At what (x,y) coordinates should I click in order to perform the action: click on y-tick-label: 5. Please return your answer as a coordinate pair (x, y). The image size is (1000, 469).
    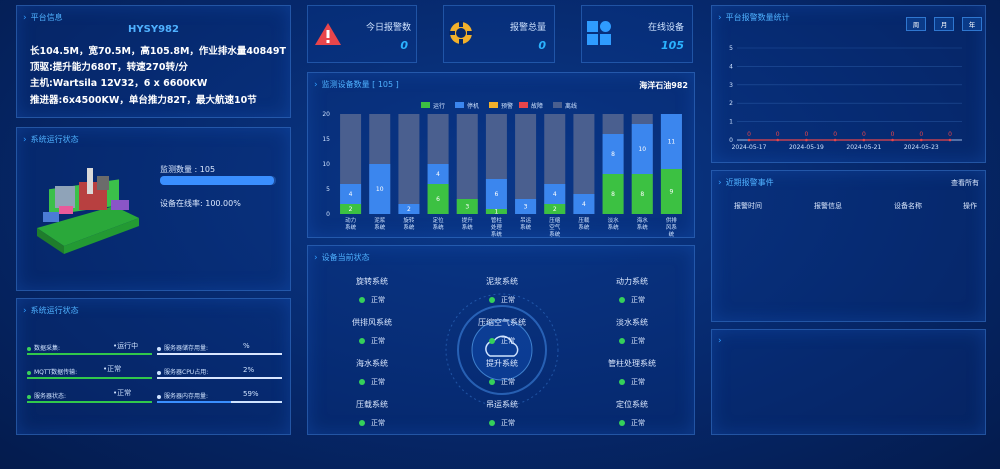
    Looking at the image, I should click on (328, 189).